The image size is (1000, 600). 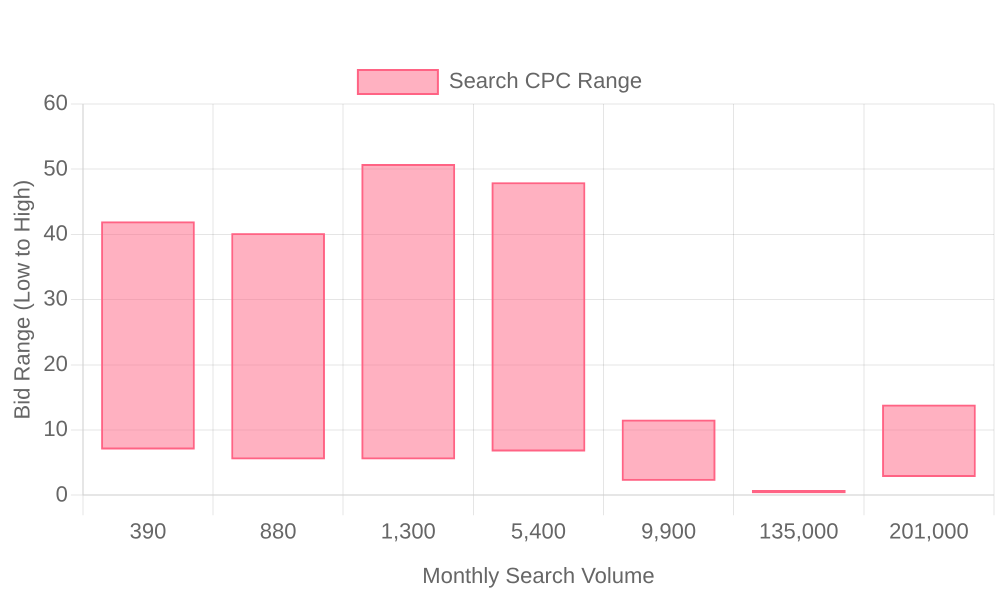 I want to click on legend-label: Search CPC Range, so click(x=545, y=81).